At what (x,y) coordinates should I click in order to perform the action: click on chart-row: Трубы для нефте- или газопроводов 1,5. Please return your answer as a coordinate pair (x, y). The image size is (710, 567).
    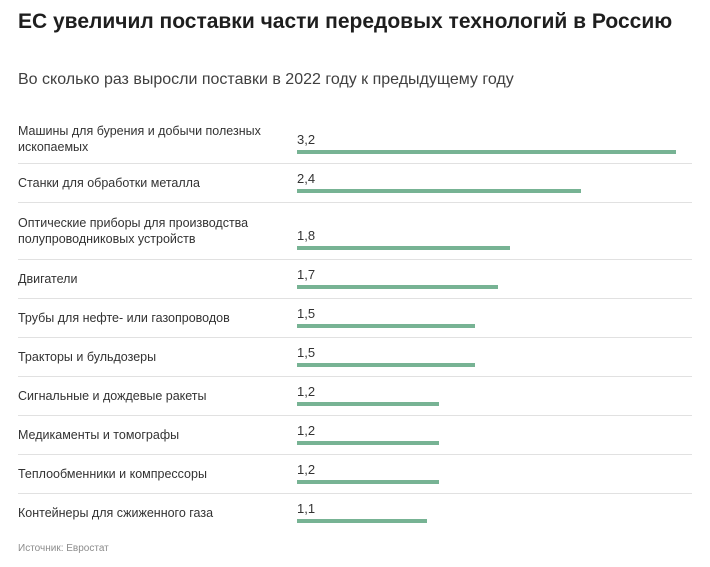
    Looking at the image, I should click on (355, 318).